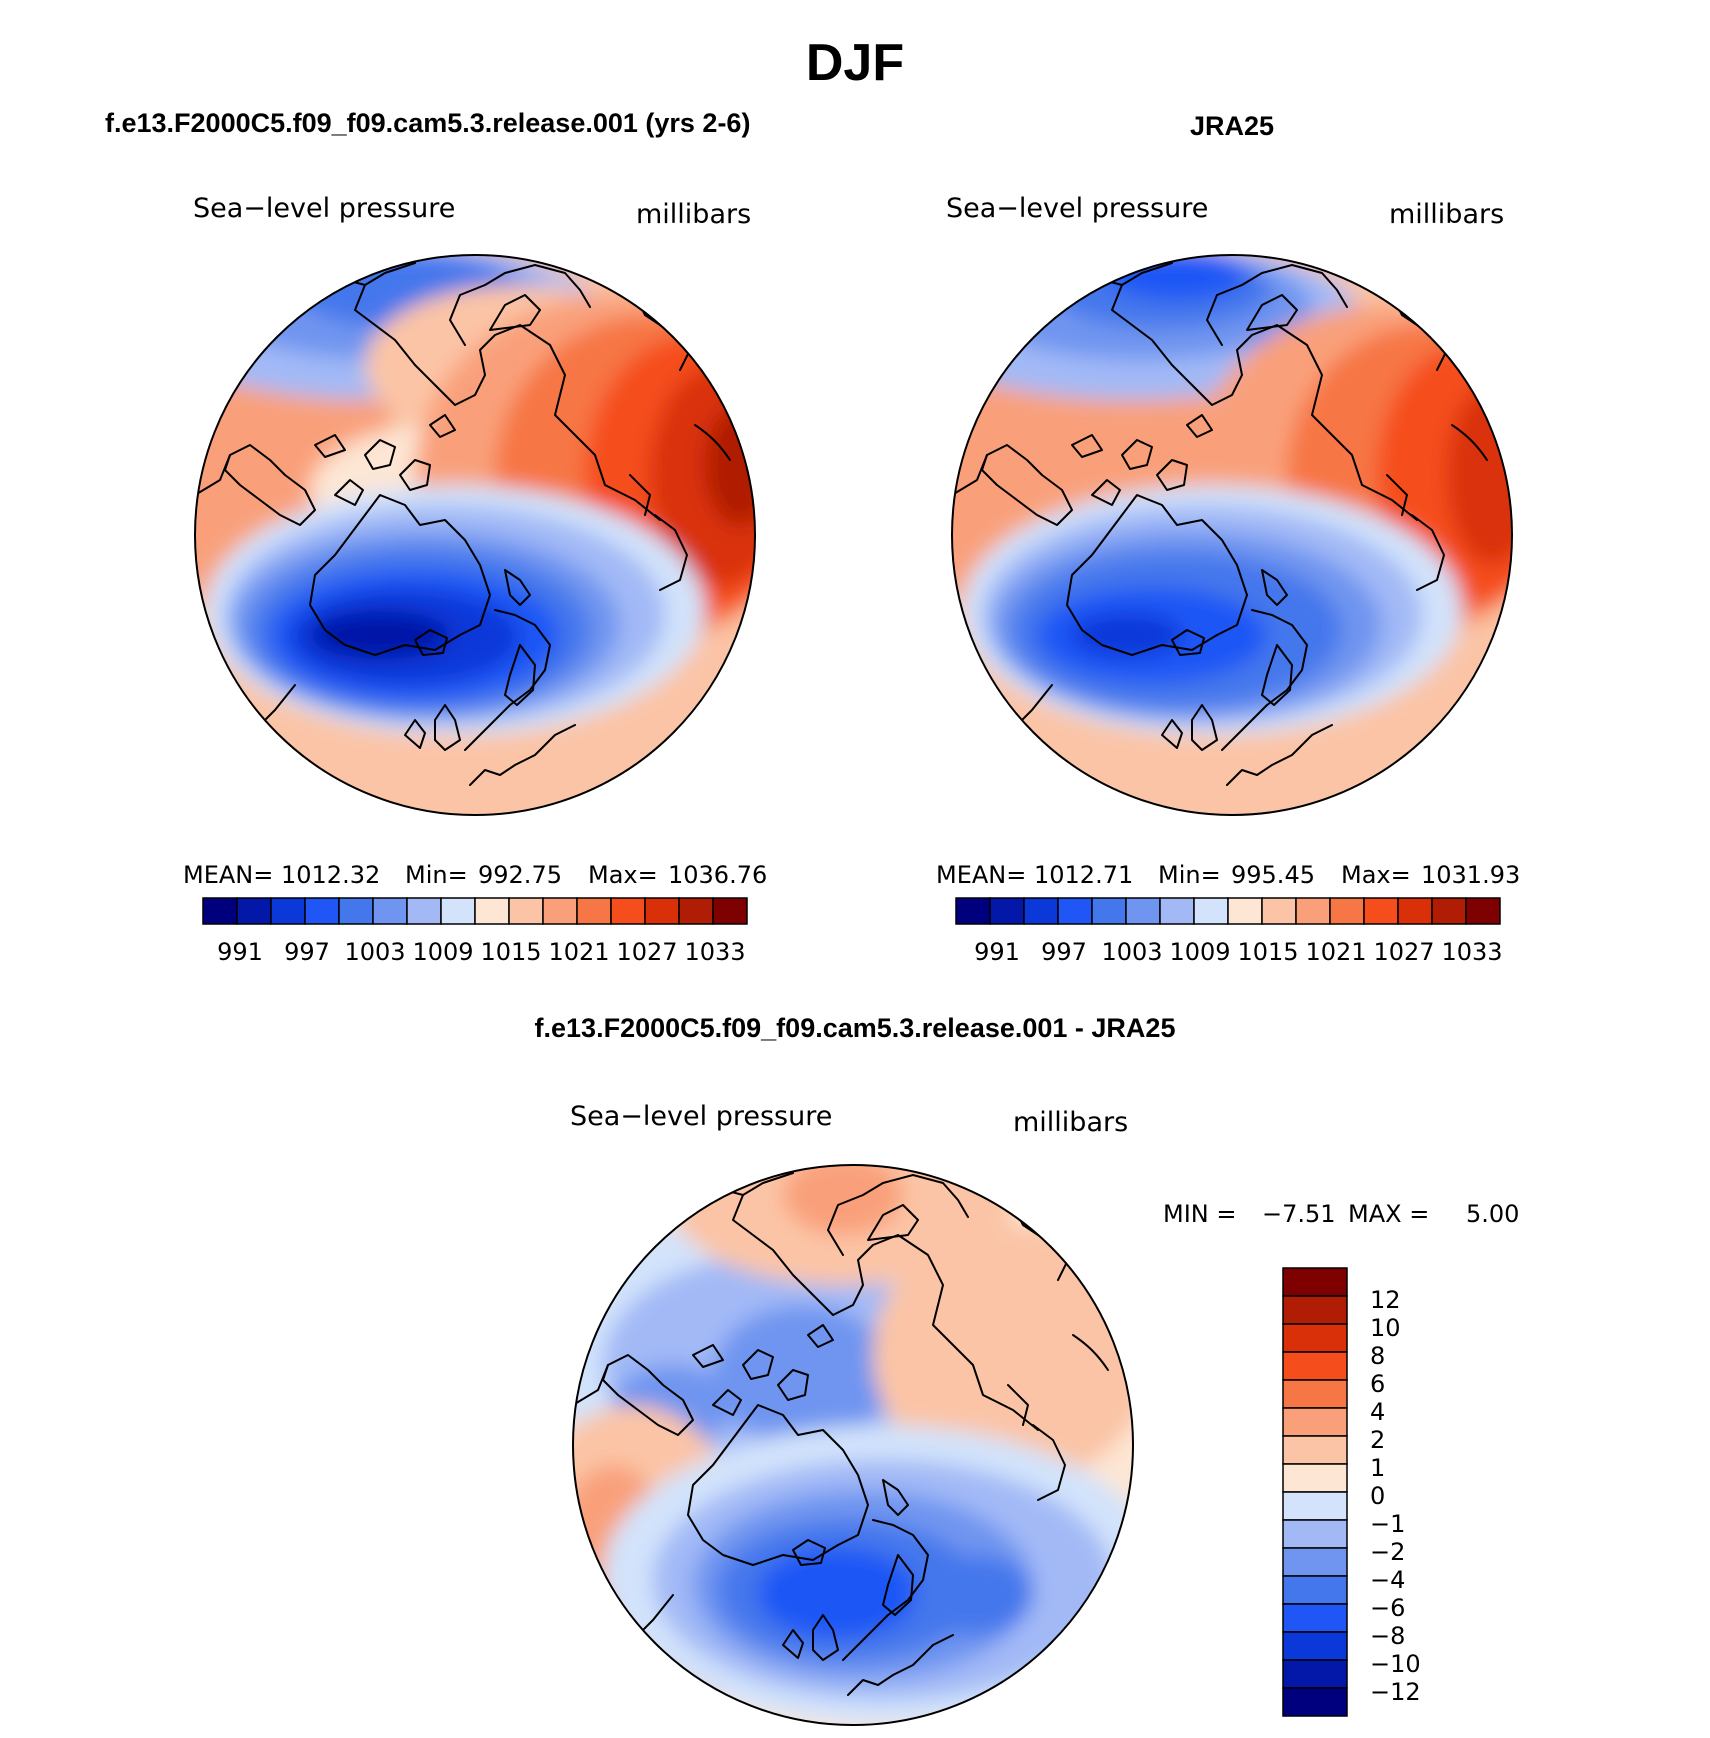 This screenshot has width=1710, height=1738. I want to click on panel-1-variable-label: Sea−level pressure, so click(324, 208).